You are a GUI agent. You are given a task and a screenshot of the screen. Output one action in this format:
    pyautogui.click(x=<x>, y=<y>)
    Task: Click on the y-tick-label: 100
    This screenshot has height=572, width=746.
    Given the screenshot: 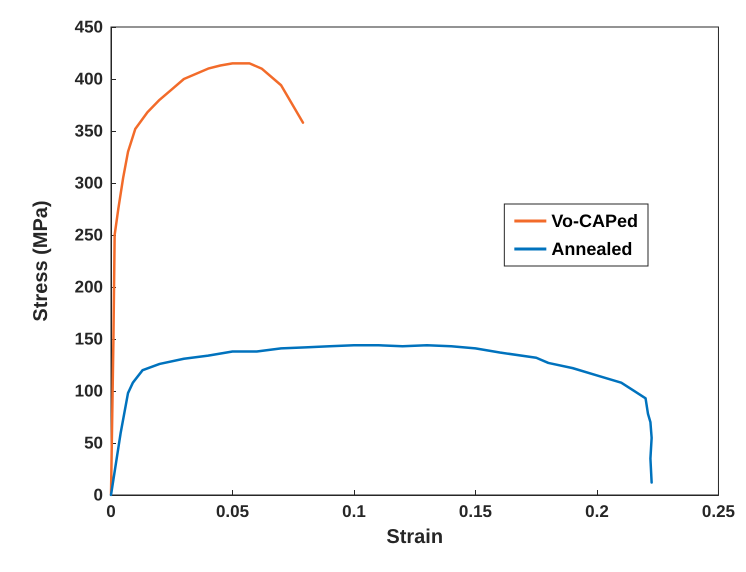 What is the action you would take?
    pyautogui.click(x=88, y=391)
    